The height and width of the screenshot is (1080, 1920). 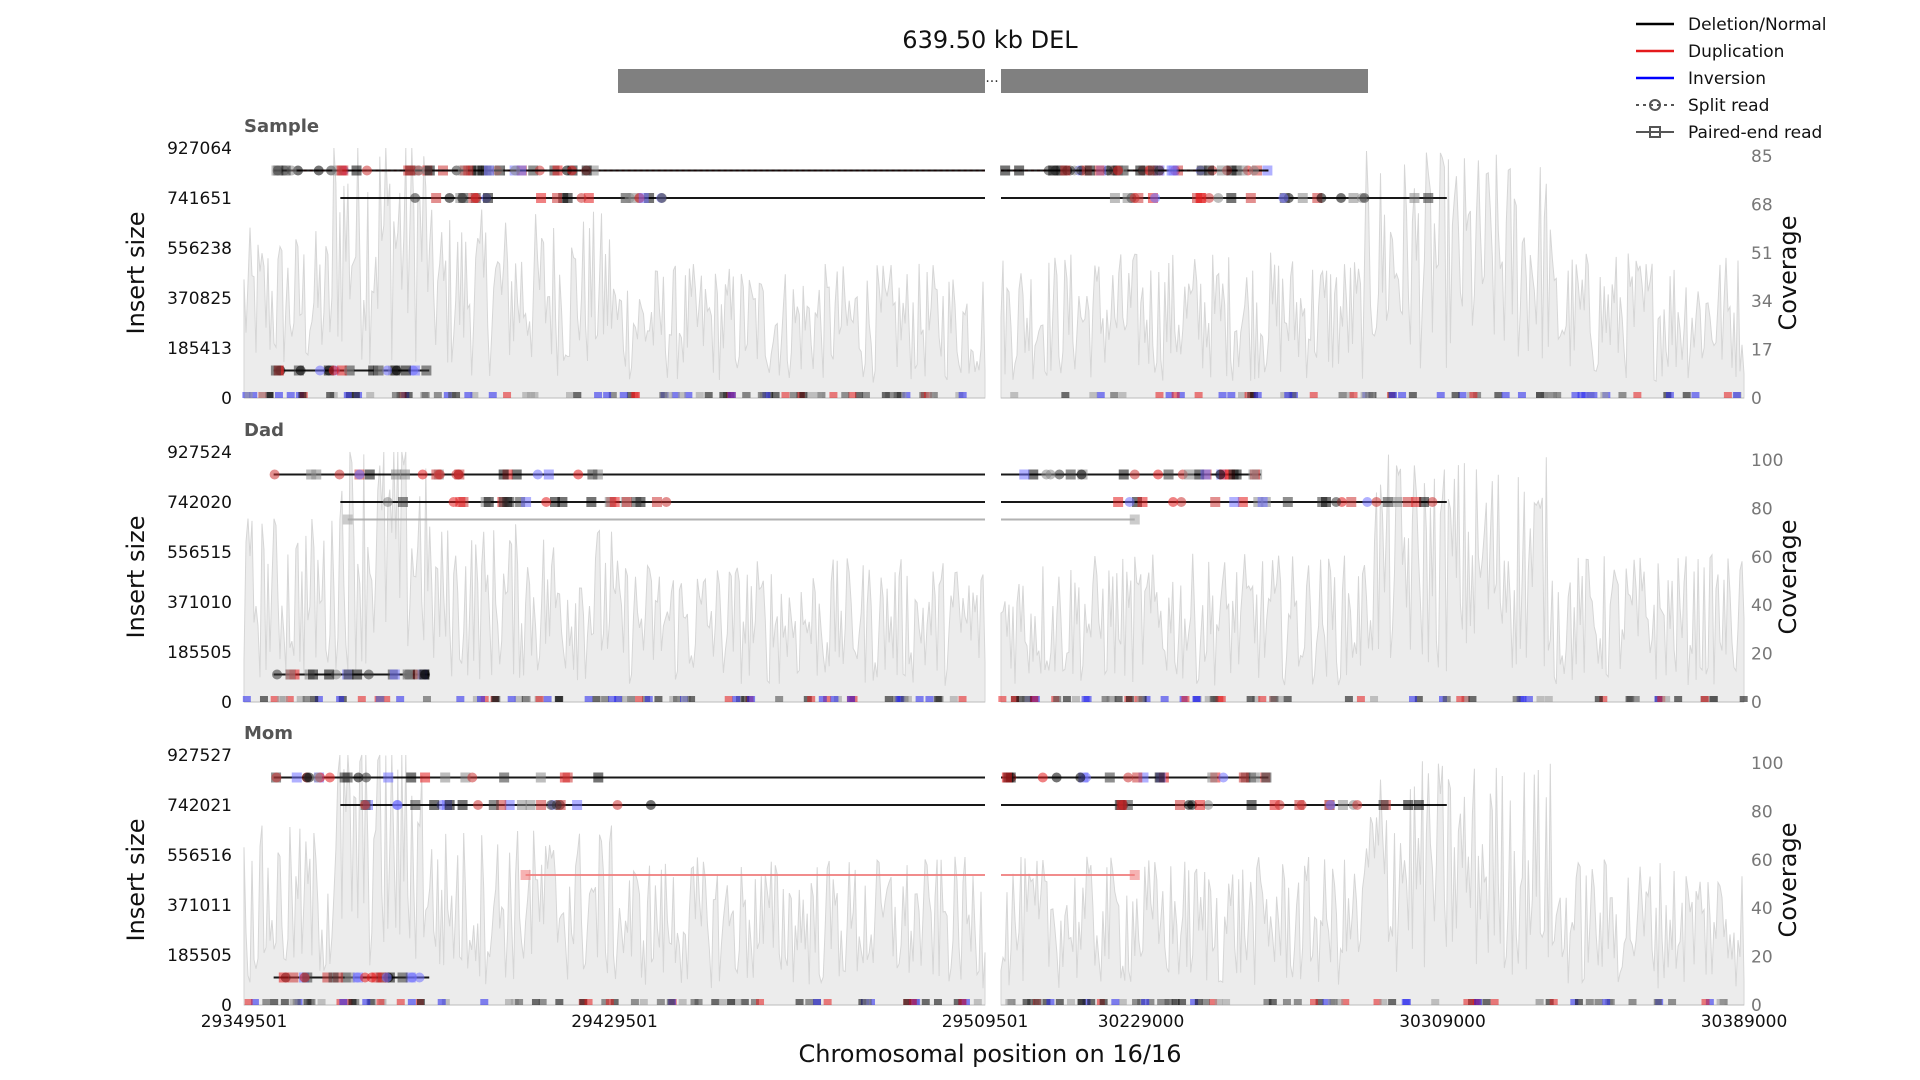 What do you see at coordinates (1762, 302) in the screenshot?
I see `y2-tick-label: 34` at bounding box center [1762, 302].